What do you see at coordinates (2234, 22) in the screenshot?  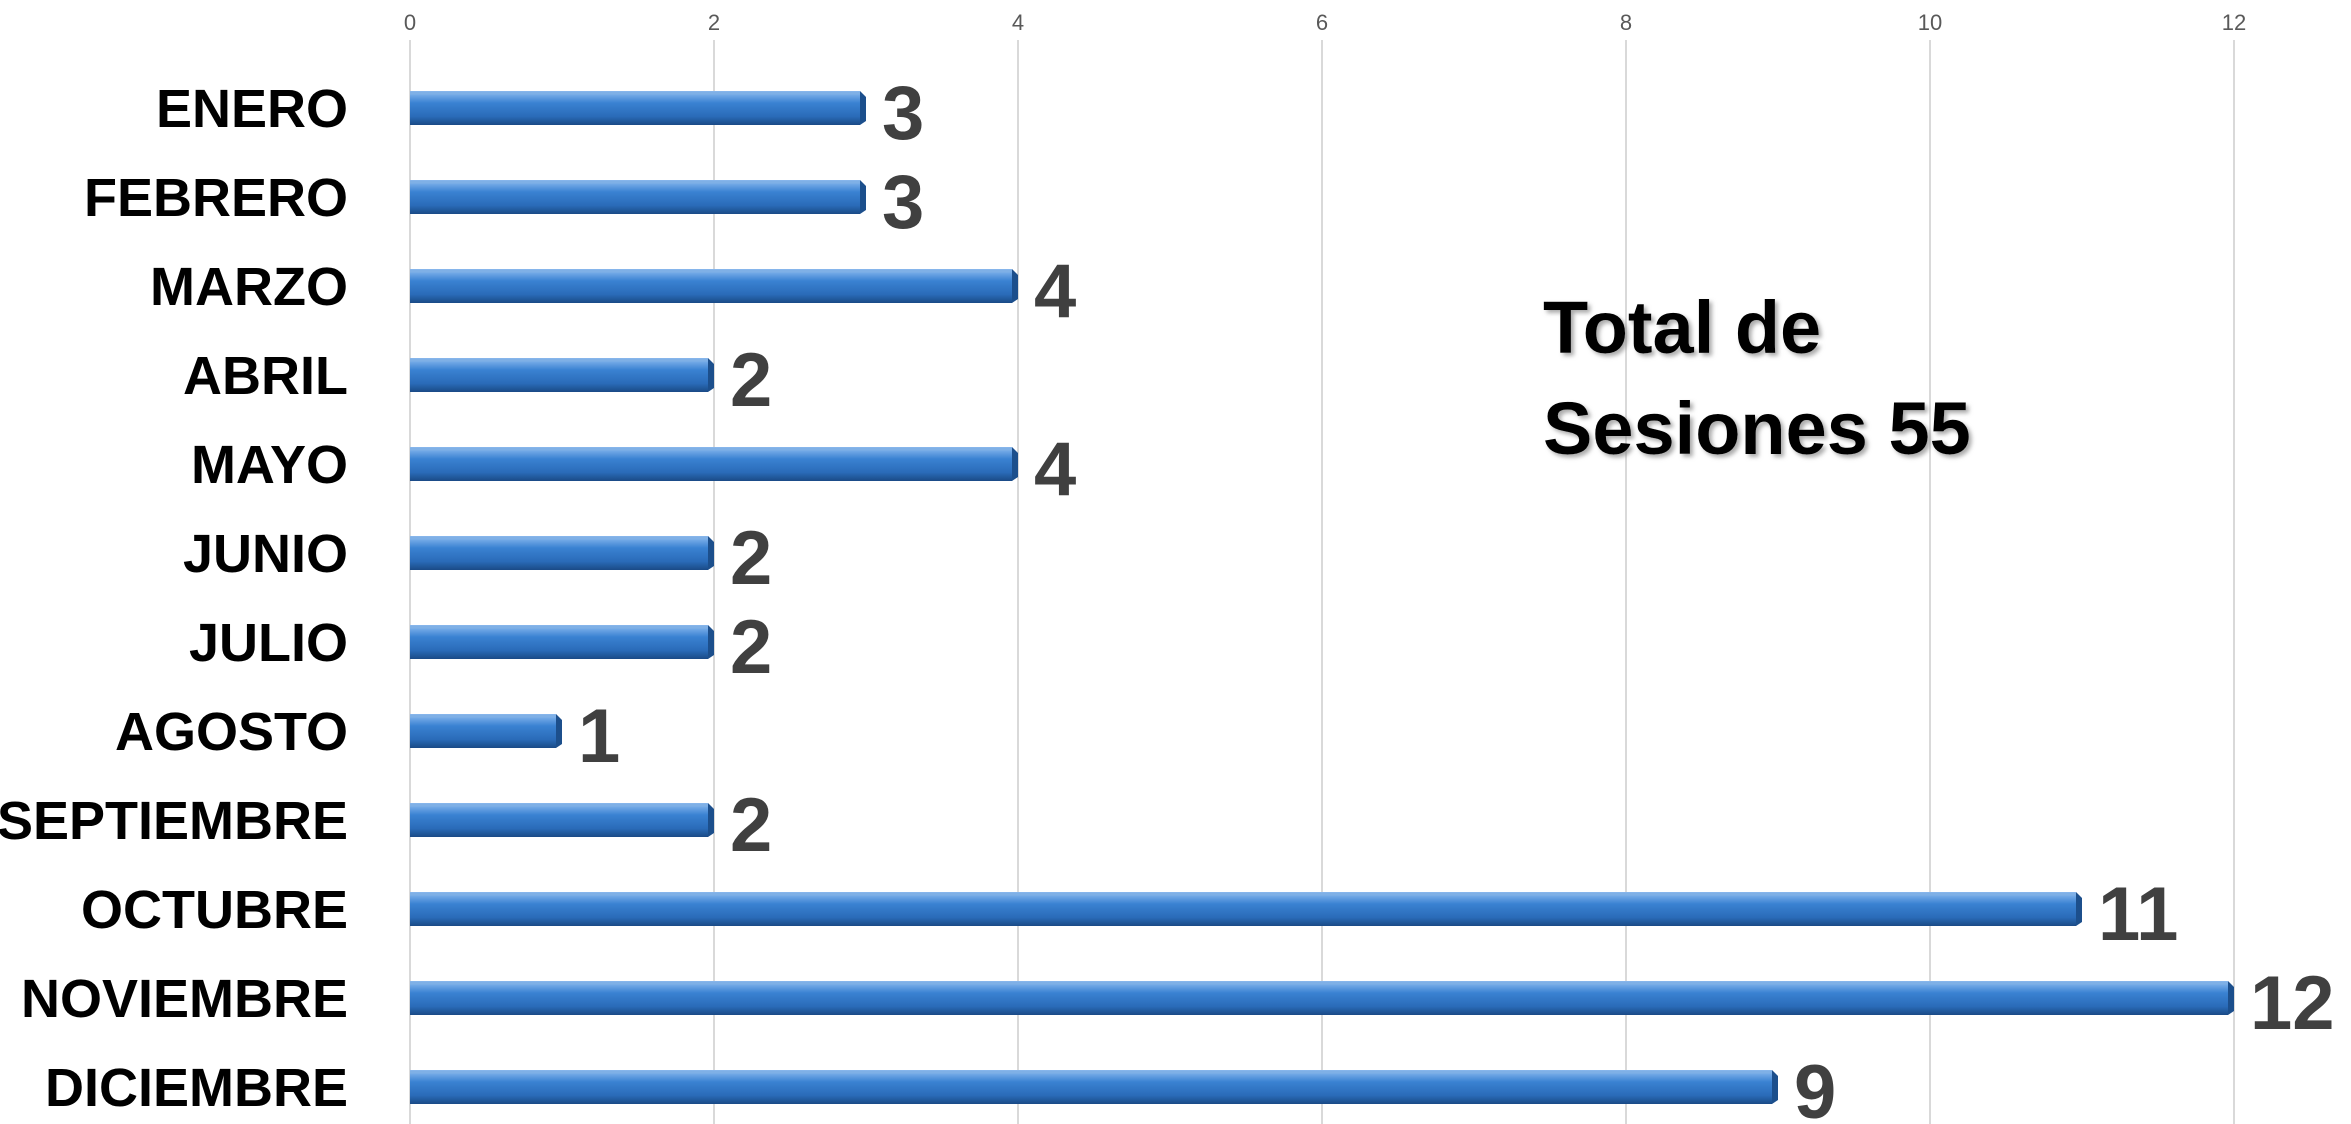 I see `x-tick-label: 12` at bounding box center [2234, 22].